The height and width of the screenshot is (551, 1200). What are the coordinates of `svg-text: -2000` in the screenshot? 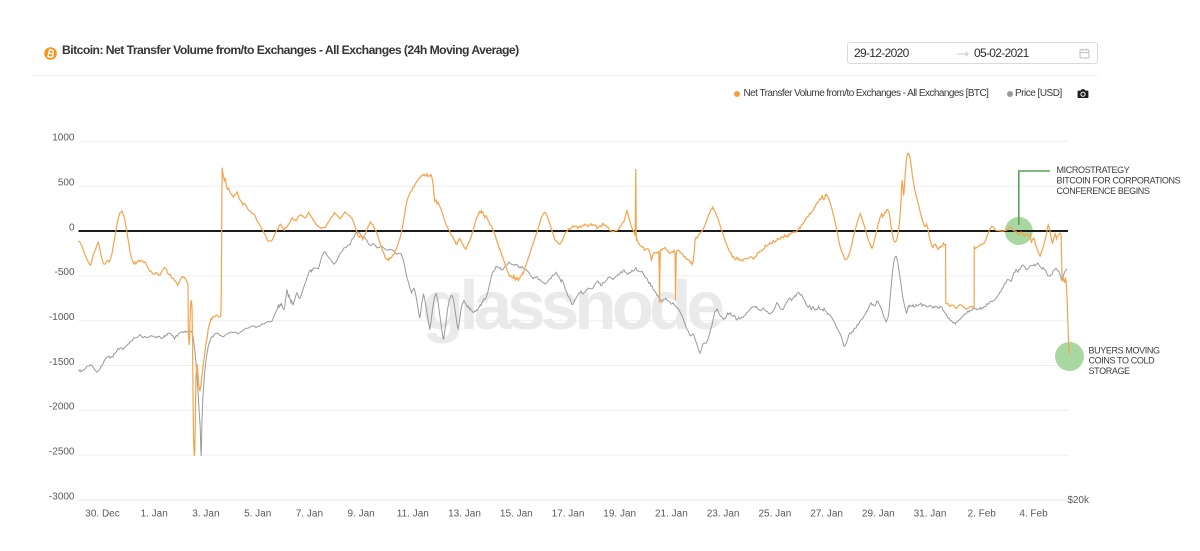 It's located at (62, 407).